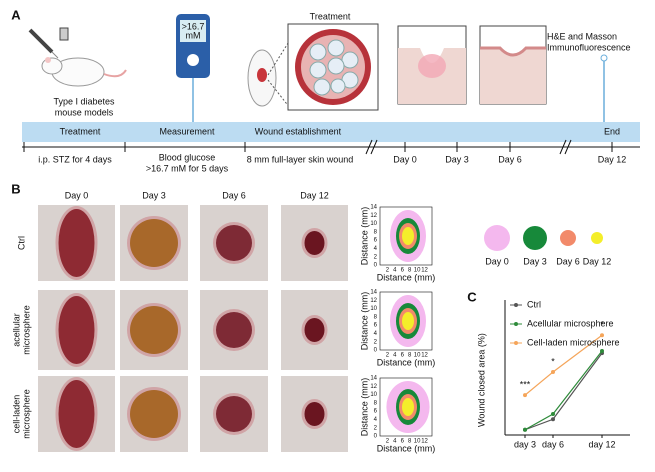 The image size is (655, 472). I want to click on wound-mouse, so click(269, 74).